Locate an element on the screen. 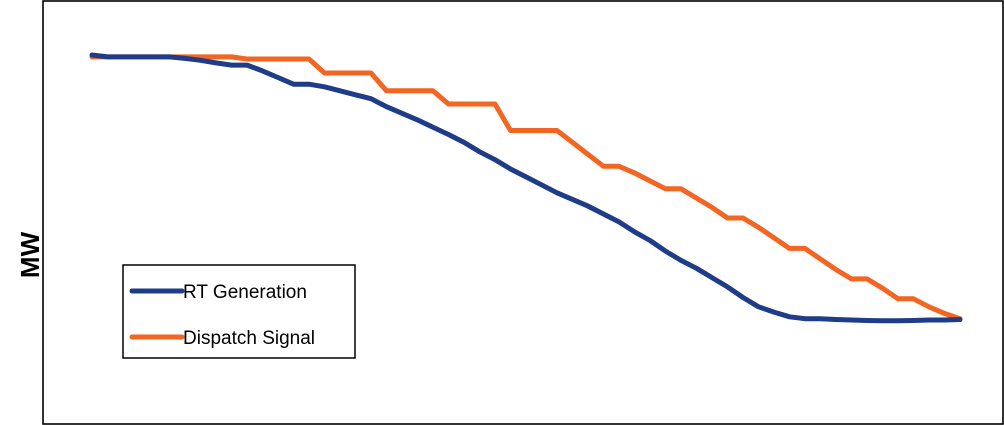 This screenshot has width=1004, height=425. y-axis-label: MW is located at coordinates (30, 254).